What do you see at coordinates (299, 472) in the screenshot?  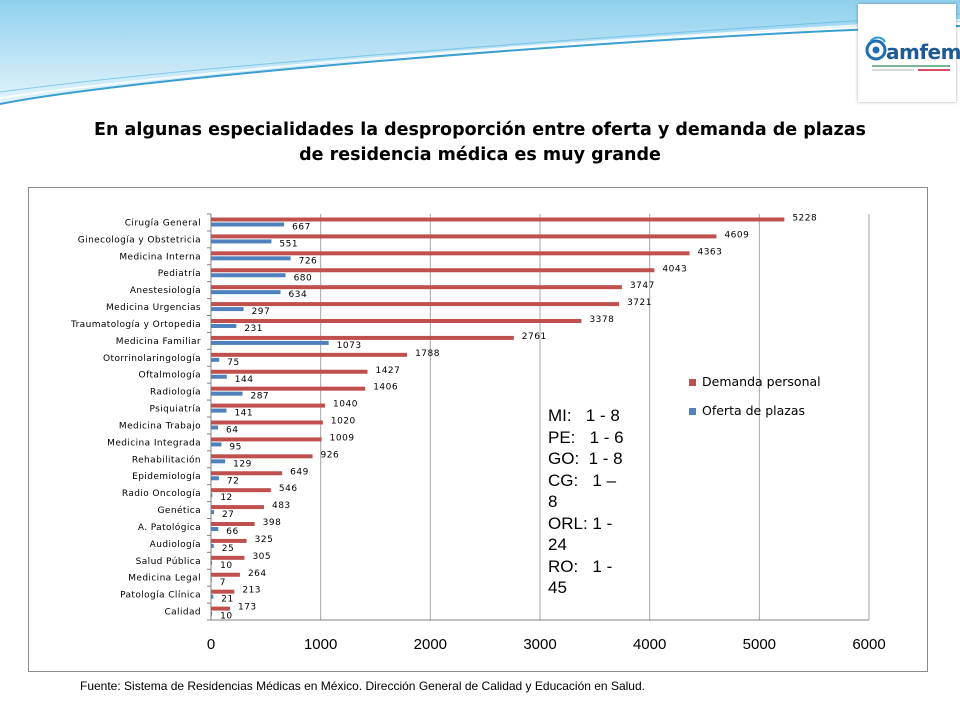 I see `label-demand-15: 649` at bounding box center [299, 472].